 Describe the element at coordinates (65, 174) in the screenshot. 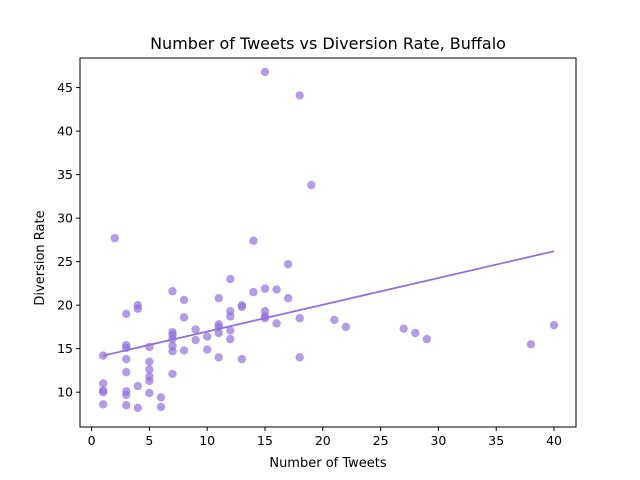

I see `y-tick-label: 35` at that location.